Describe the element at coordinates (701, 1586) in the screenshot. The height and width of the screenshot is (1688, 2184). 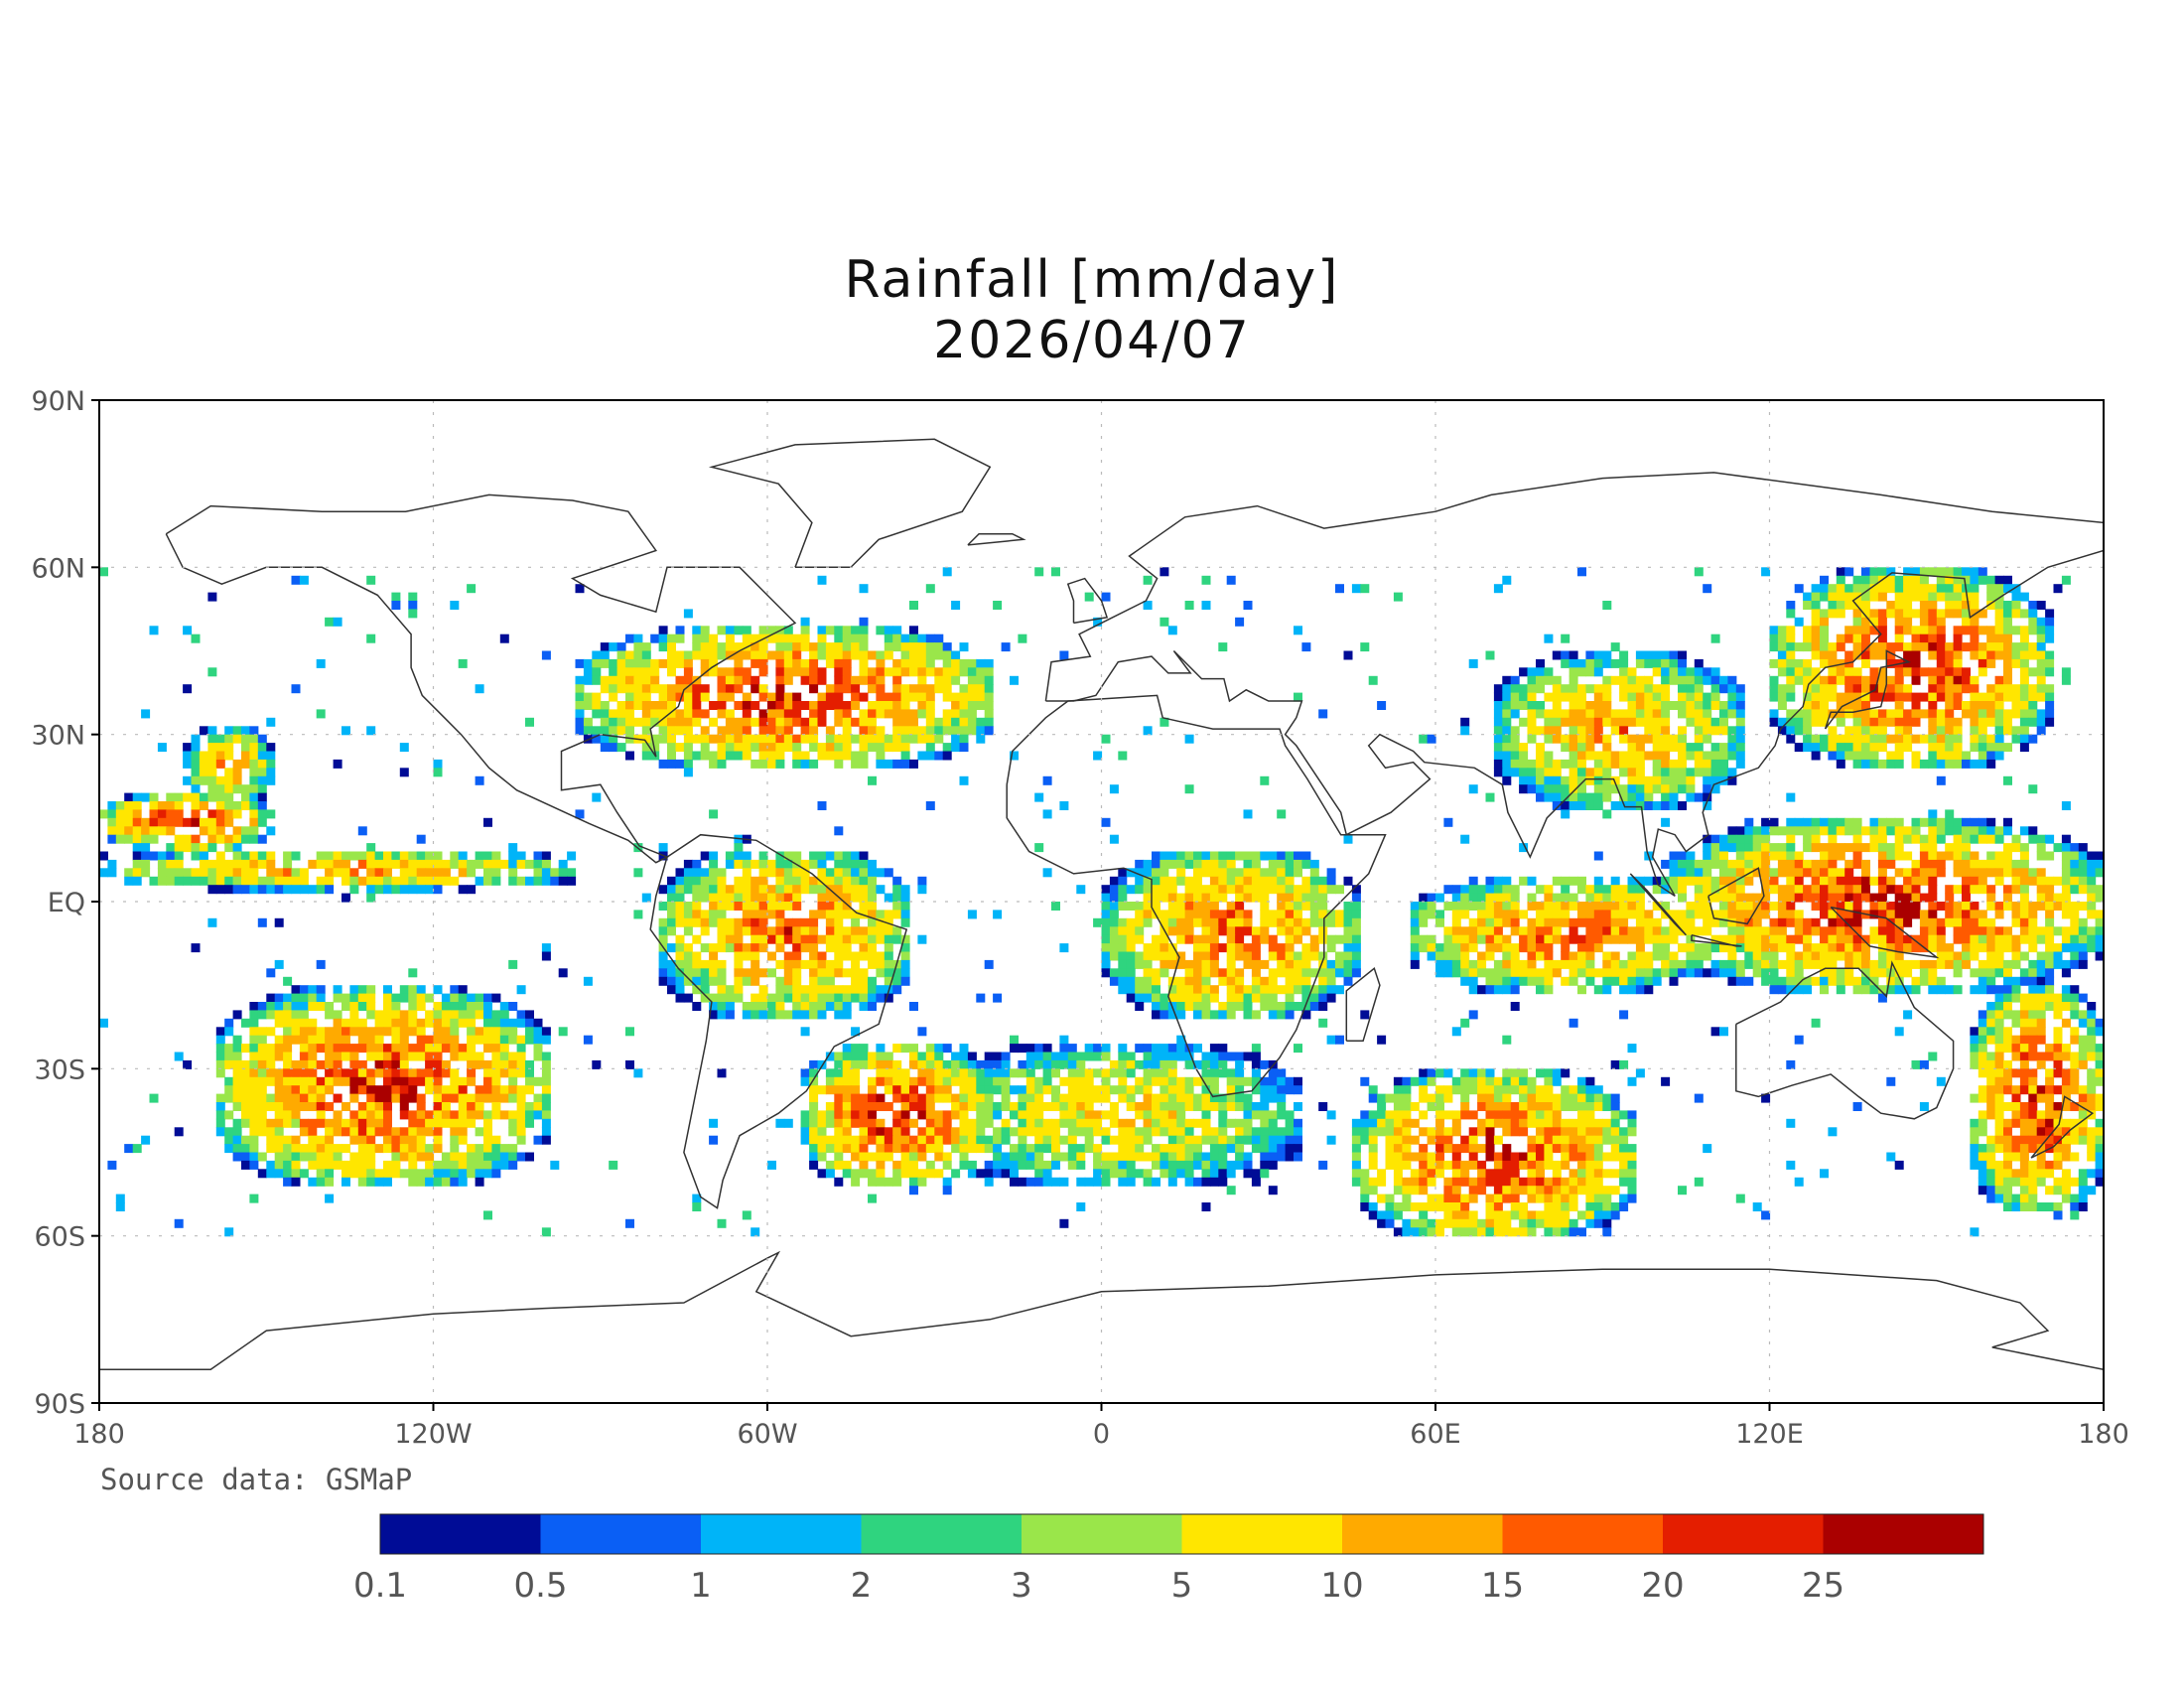
I see `colorbar-label: 1` at that location.